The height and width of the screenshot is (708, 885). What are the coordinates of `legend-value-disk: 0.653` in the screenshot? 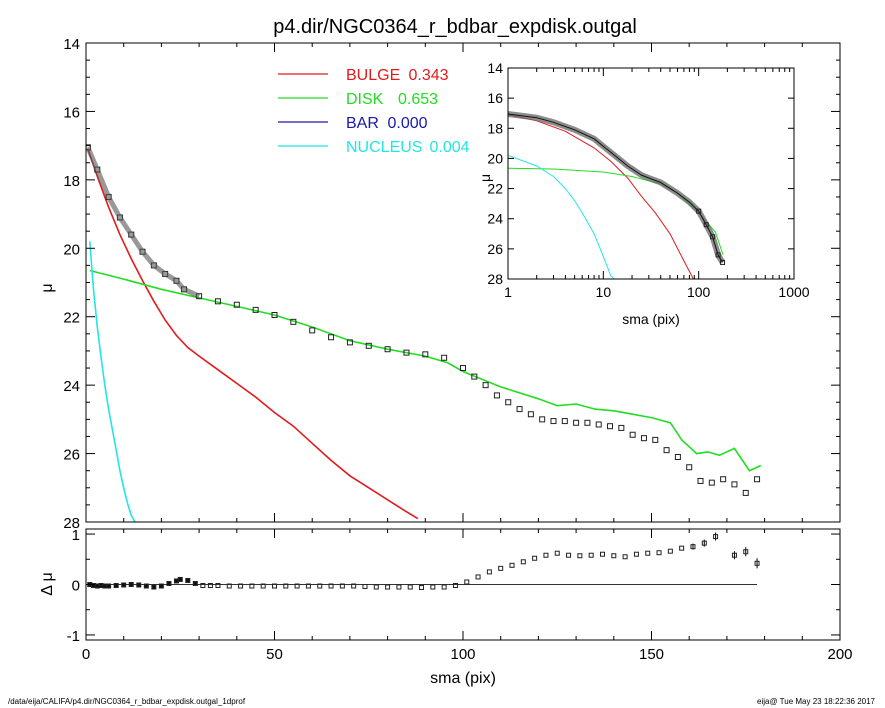 It's located at (418, 99).